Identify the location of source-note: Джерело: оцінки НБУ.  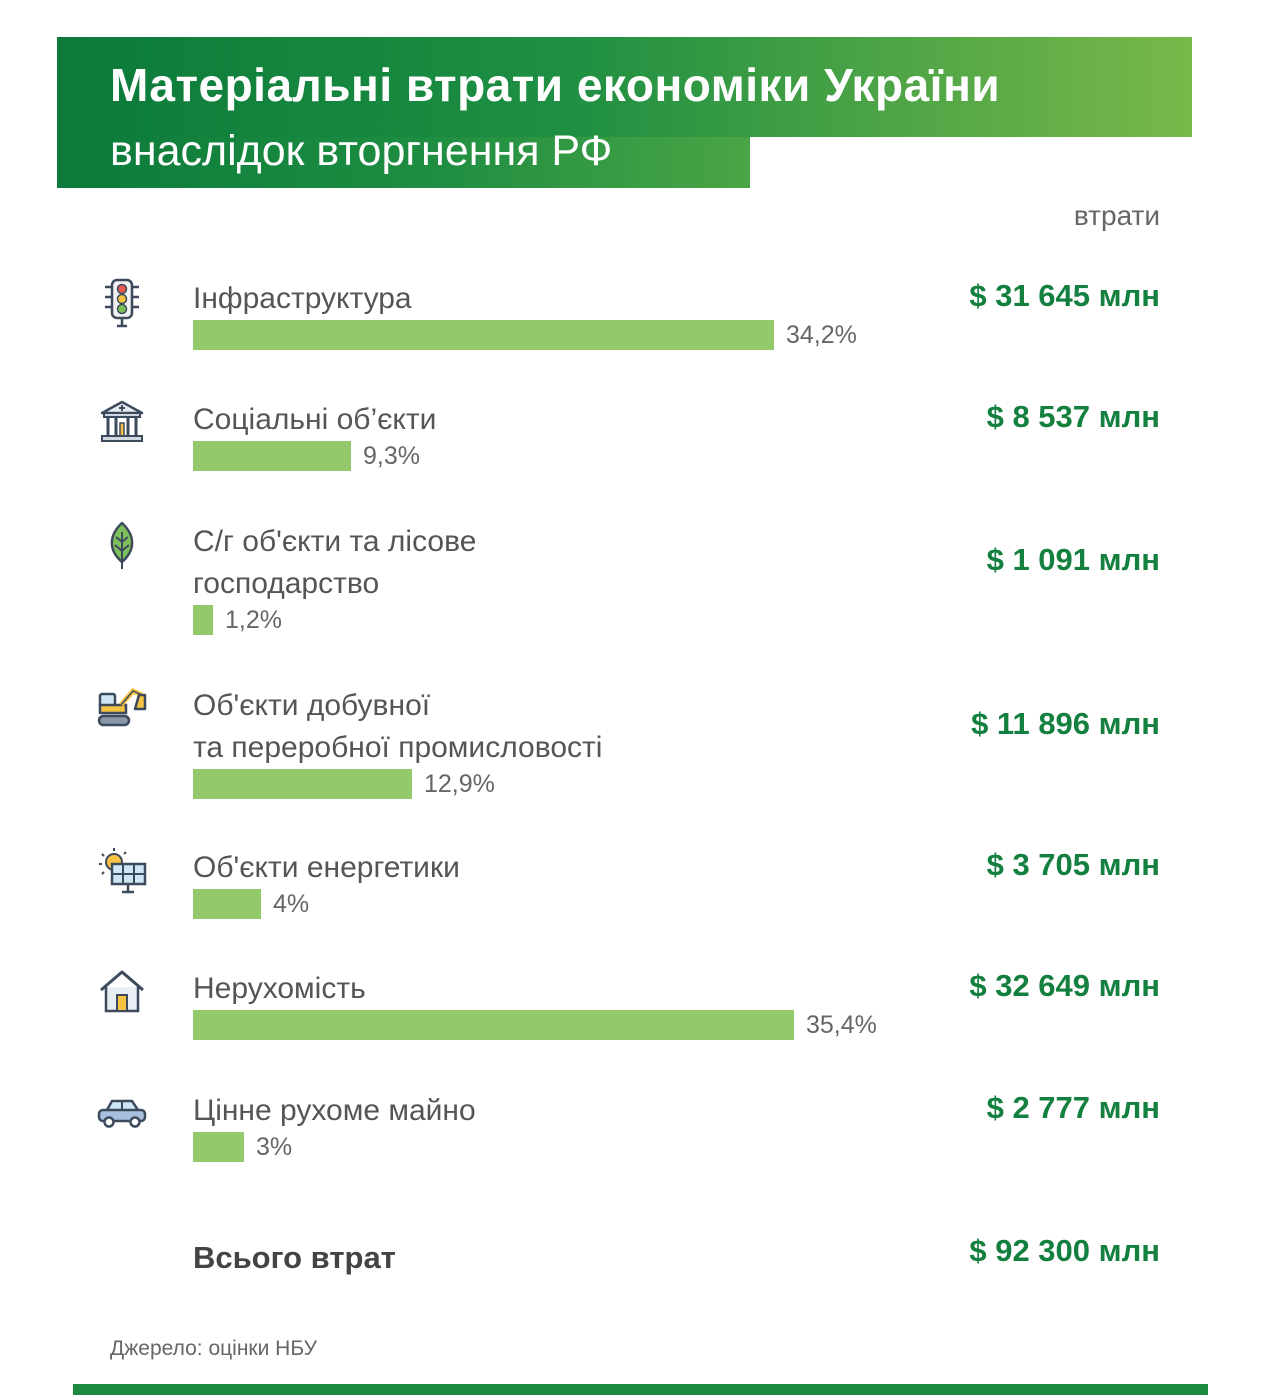
(213, 1348).